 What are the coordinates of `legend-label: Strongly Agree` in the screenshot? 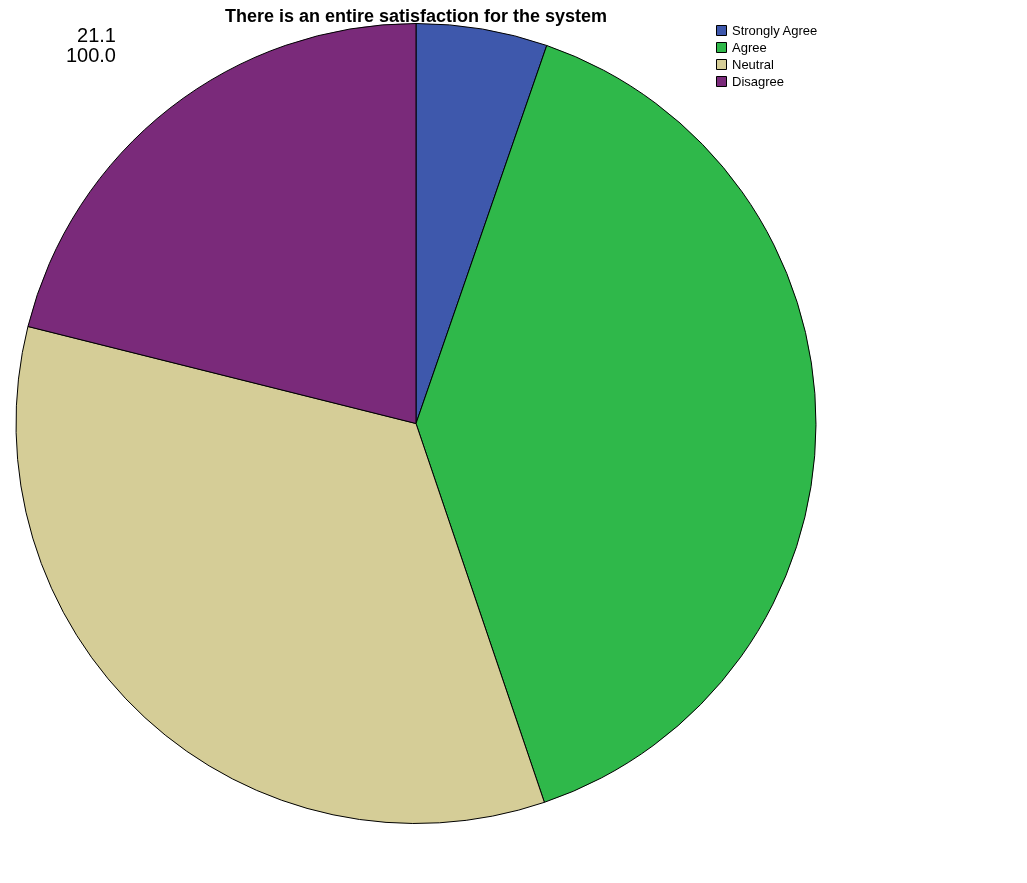 It's located at (775, 30).